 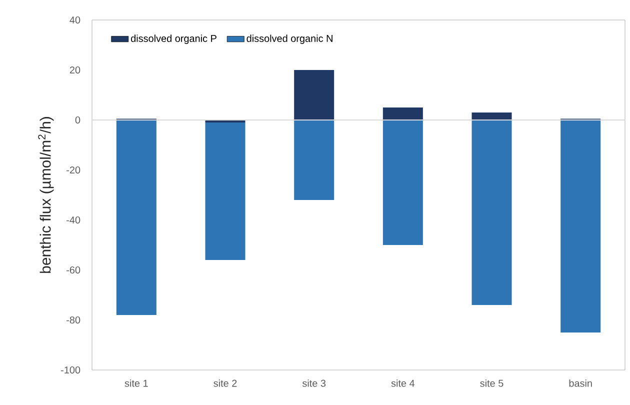 What do you see at coordinates (173, 39) in the screenshot?
I see `legend-label: dissolved organic P` at bounding box center [173, 39].